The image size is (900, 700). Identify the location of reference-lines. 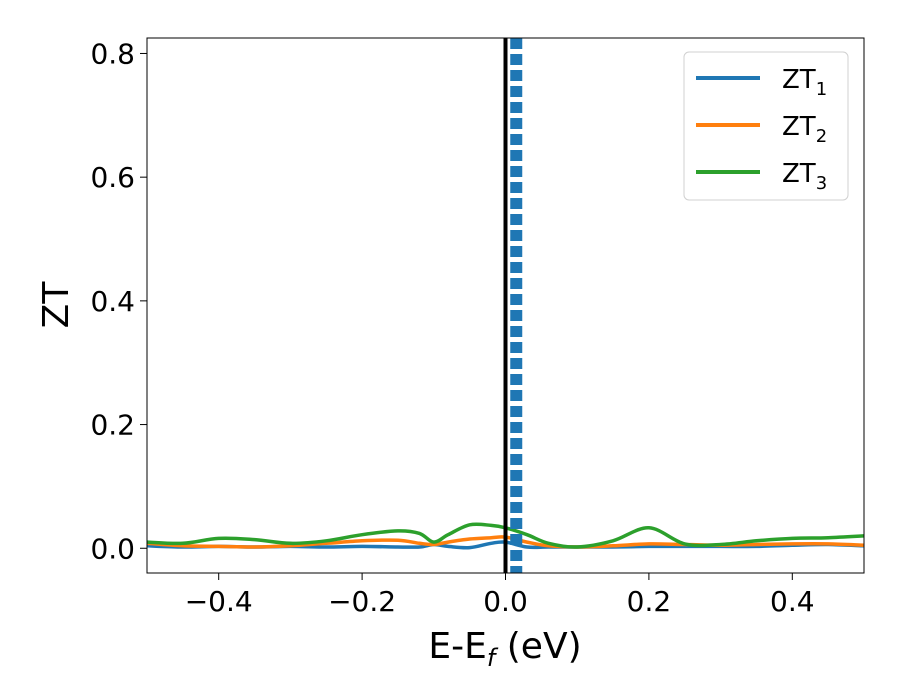
(513, 305).